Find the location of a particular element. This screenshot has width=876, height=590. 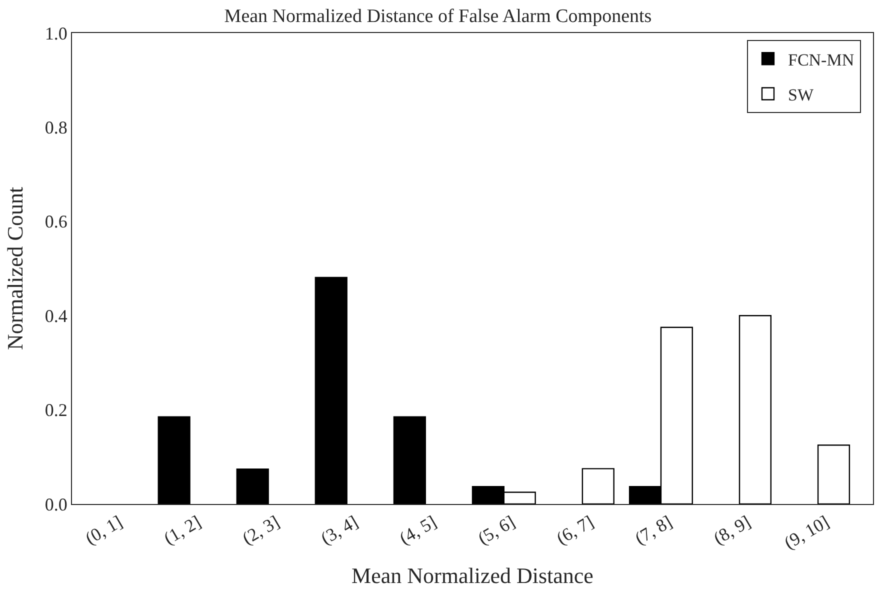

legend-label: SW is located at coordinates (801, 94).